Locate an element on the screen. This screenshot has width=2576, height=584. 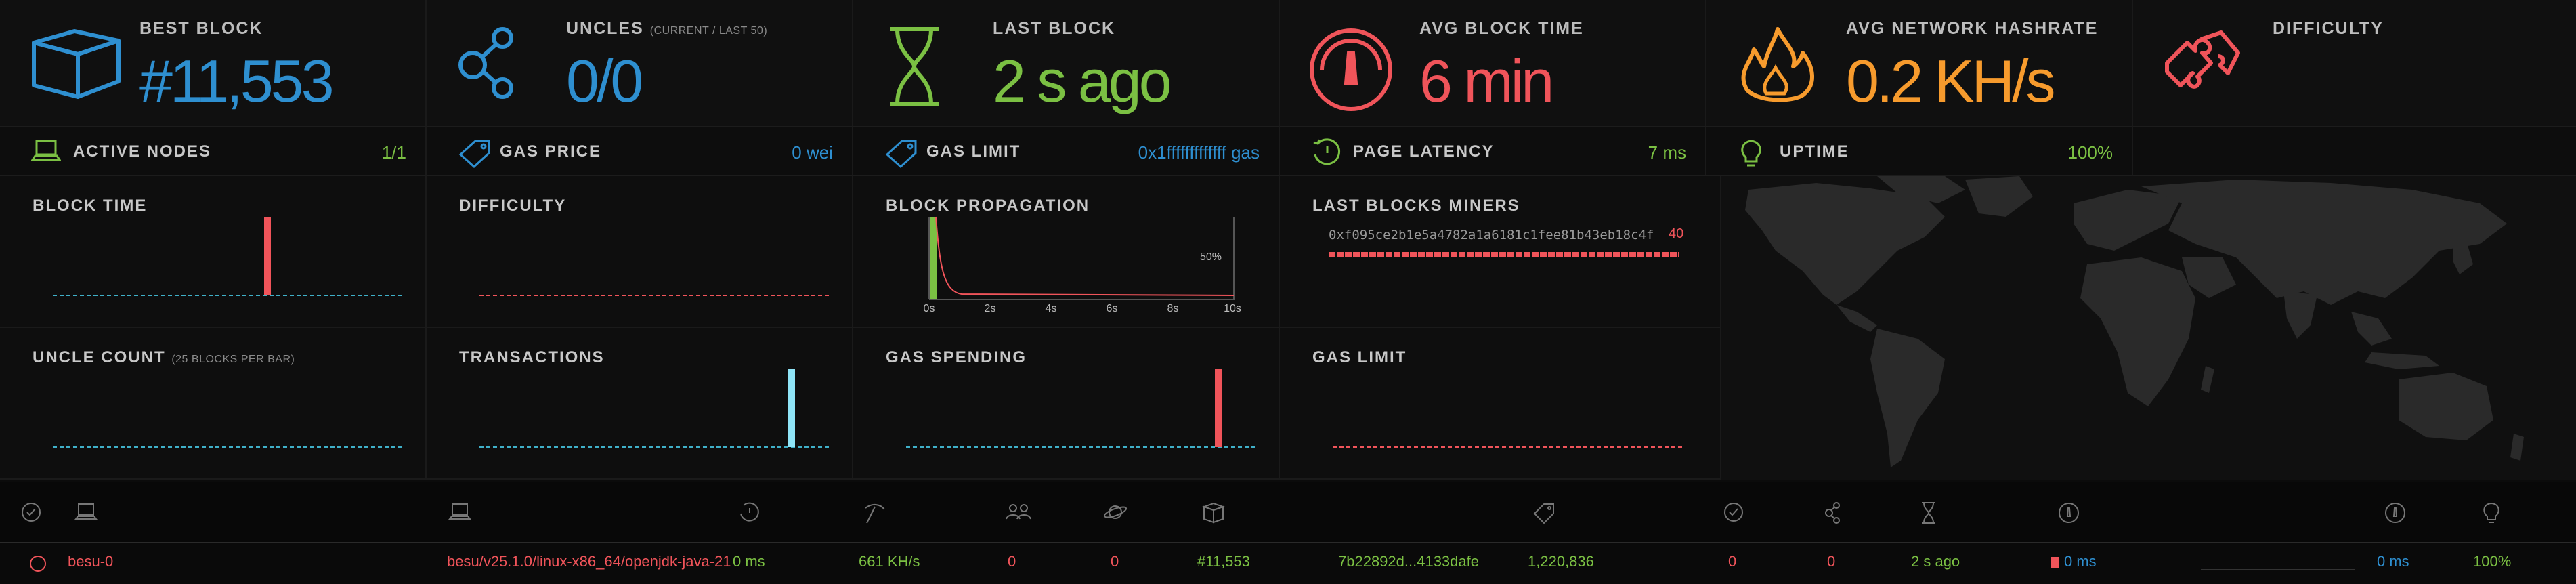
info-uptime: UPTIME 100% is located at coordinates (1919, 151).